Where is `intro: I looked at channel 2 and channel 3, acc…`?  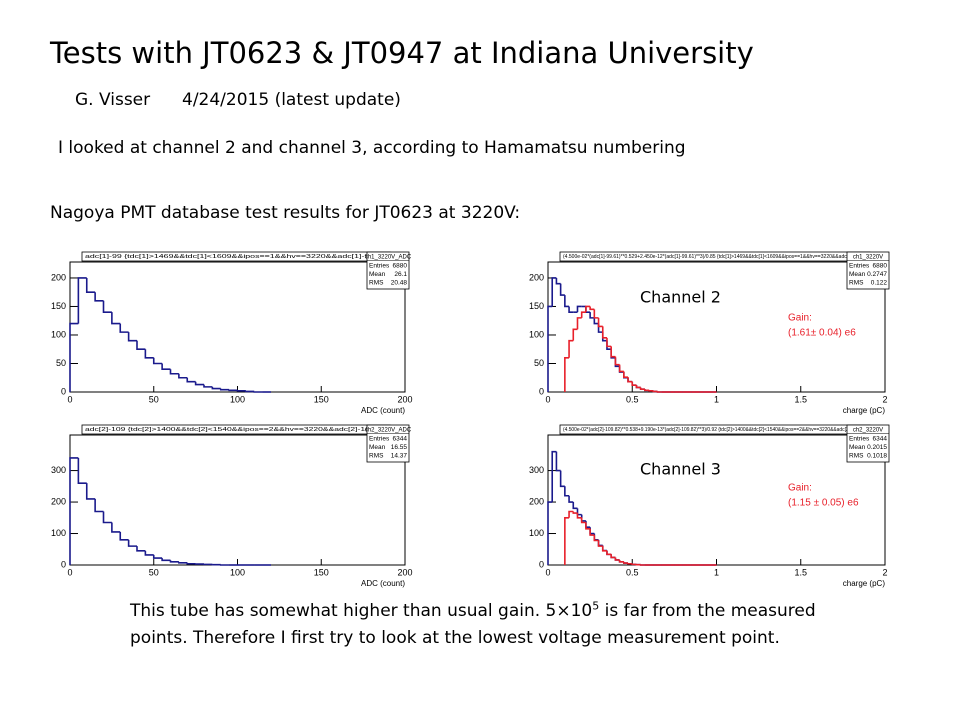 intro: I looked at channel 2 and channel 3, acc… is located at coordinates (372, 148).